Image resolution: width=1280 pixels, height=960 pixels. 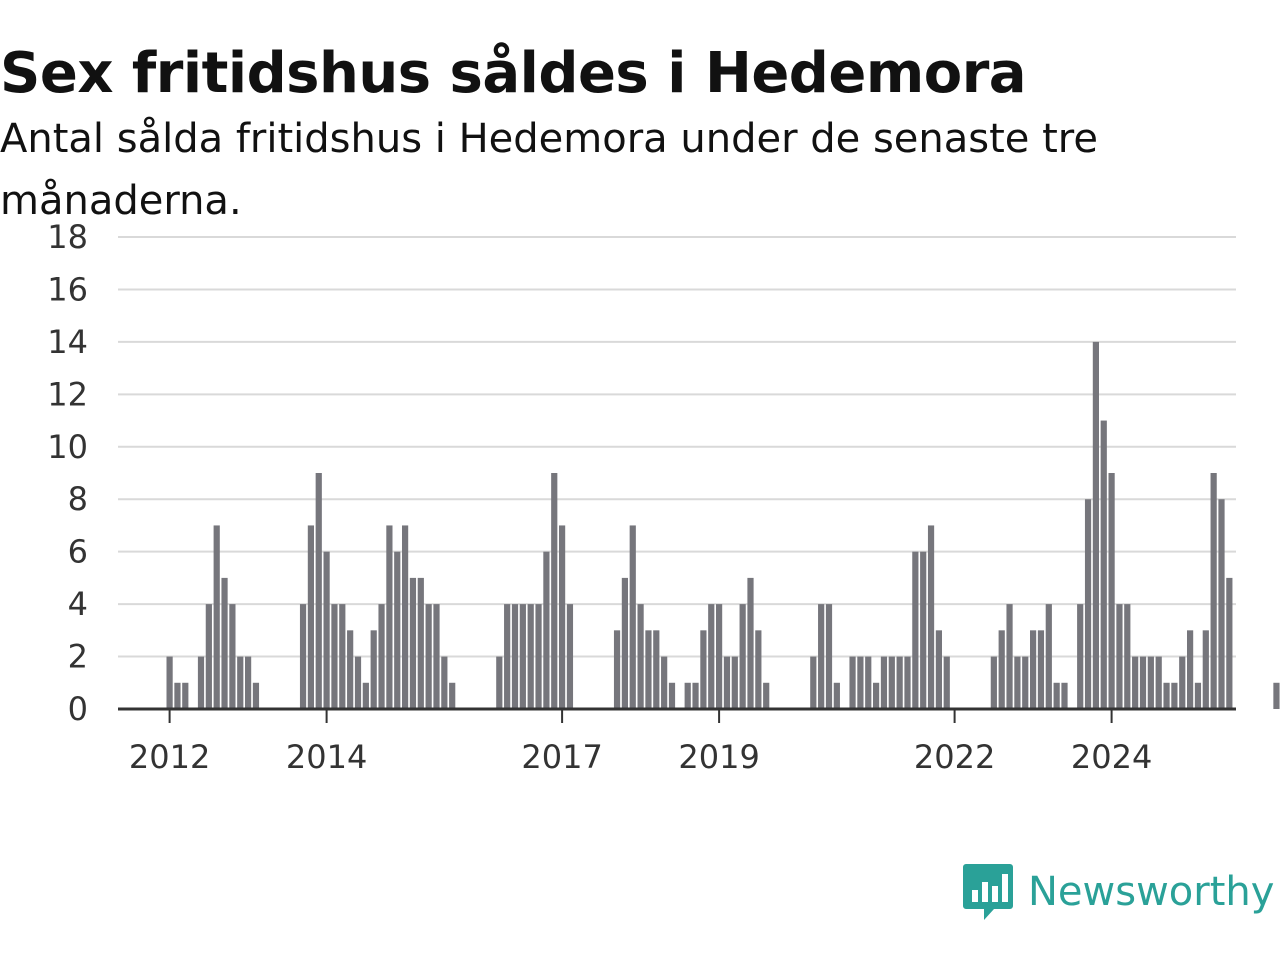 What do you see at coordinates (169, 757) in the screenshot?
I see `x-tick-label: 2012` at bounding box center [169, 757].